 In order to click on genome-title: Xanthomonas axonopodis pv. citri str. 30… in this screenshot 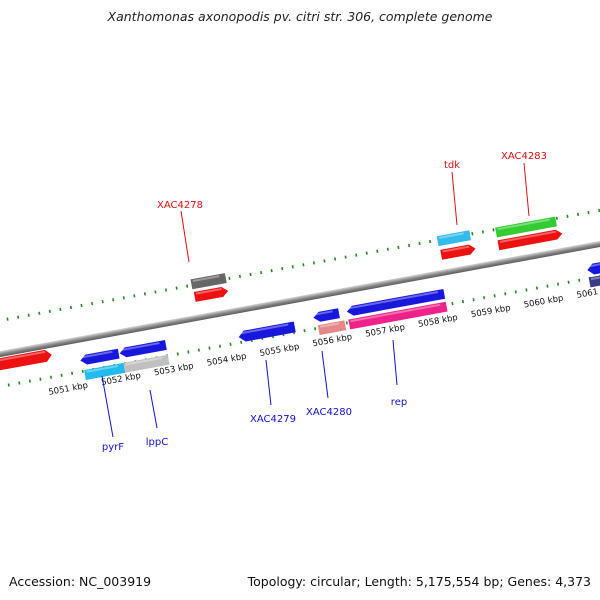, I will do `click(300, 16)`.